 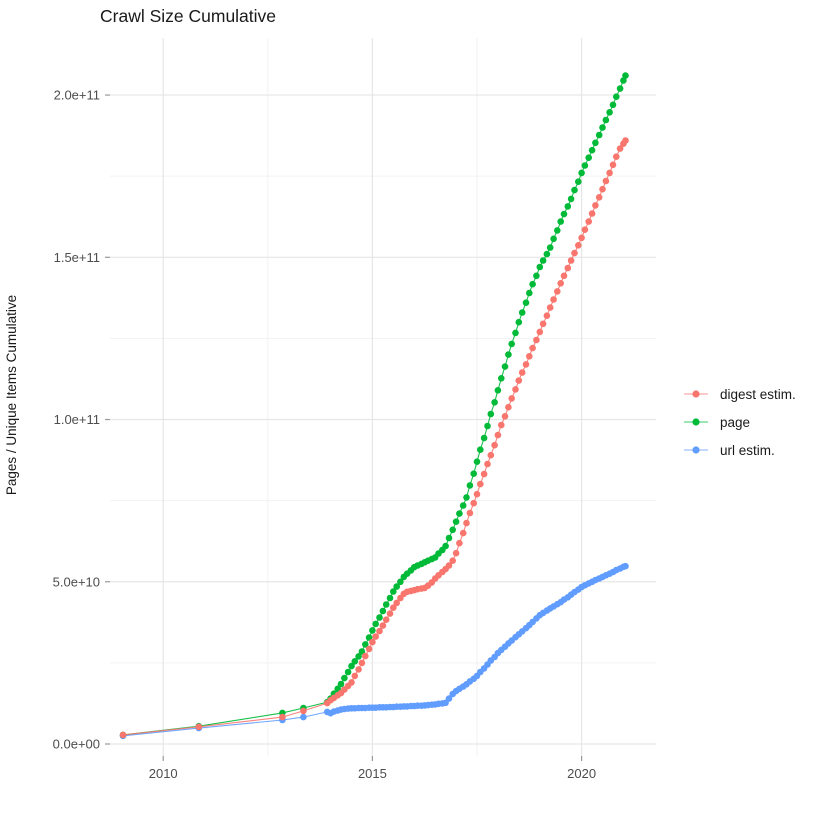 I want to click on chart-title: Crawl Size Cumulative, so click(x=188, y=16).